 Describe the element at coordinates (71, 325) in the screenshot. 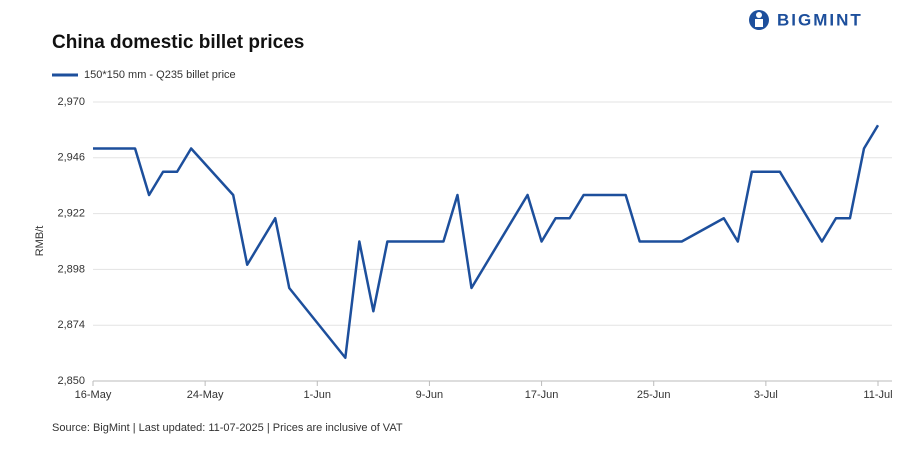

I see `y-tick-label: 2,874` at that location.